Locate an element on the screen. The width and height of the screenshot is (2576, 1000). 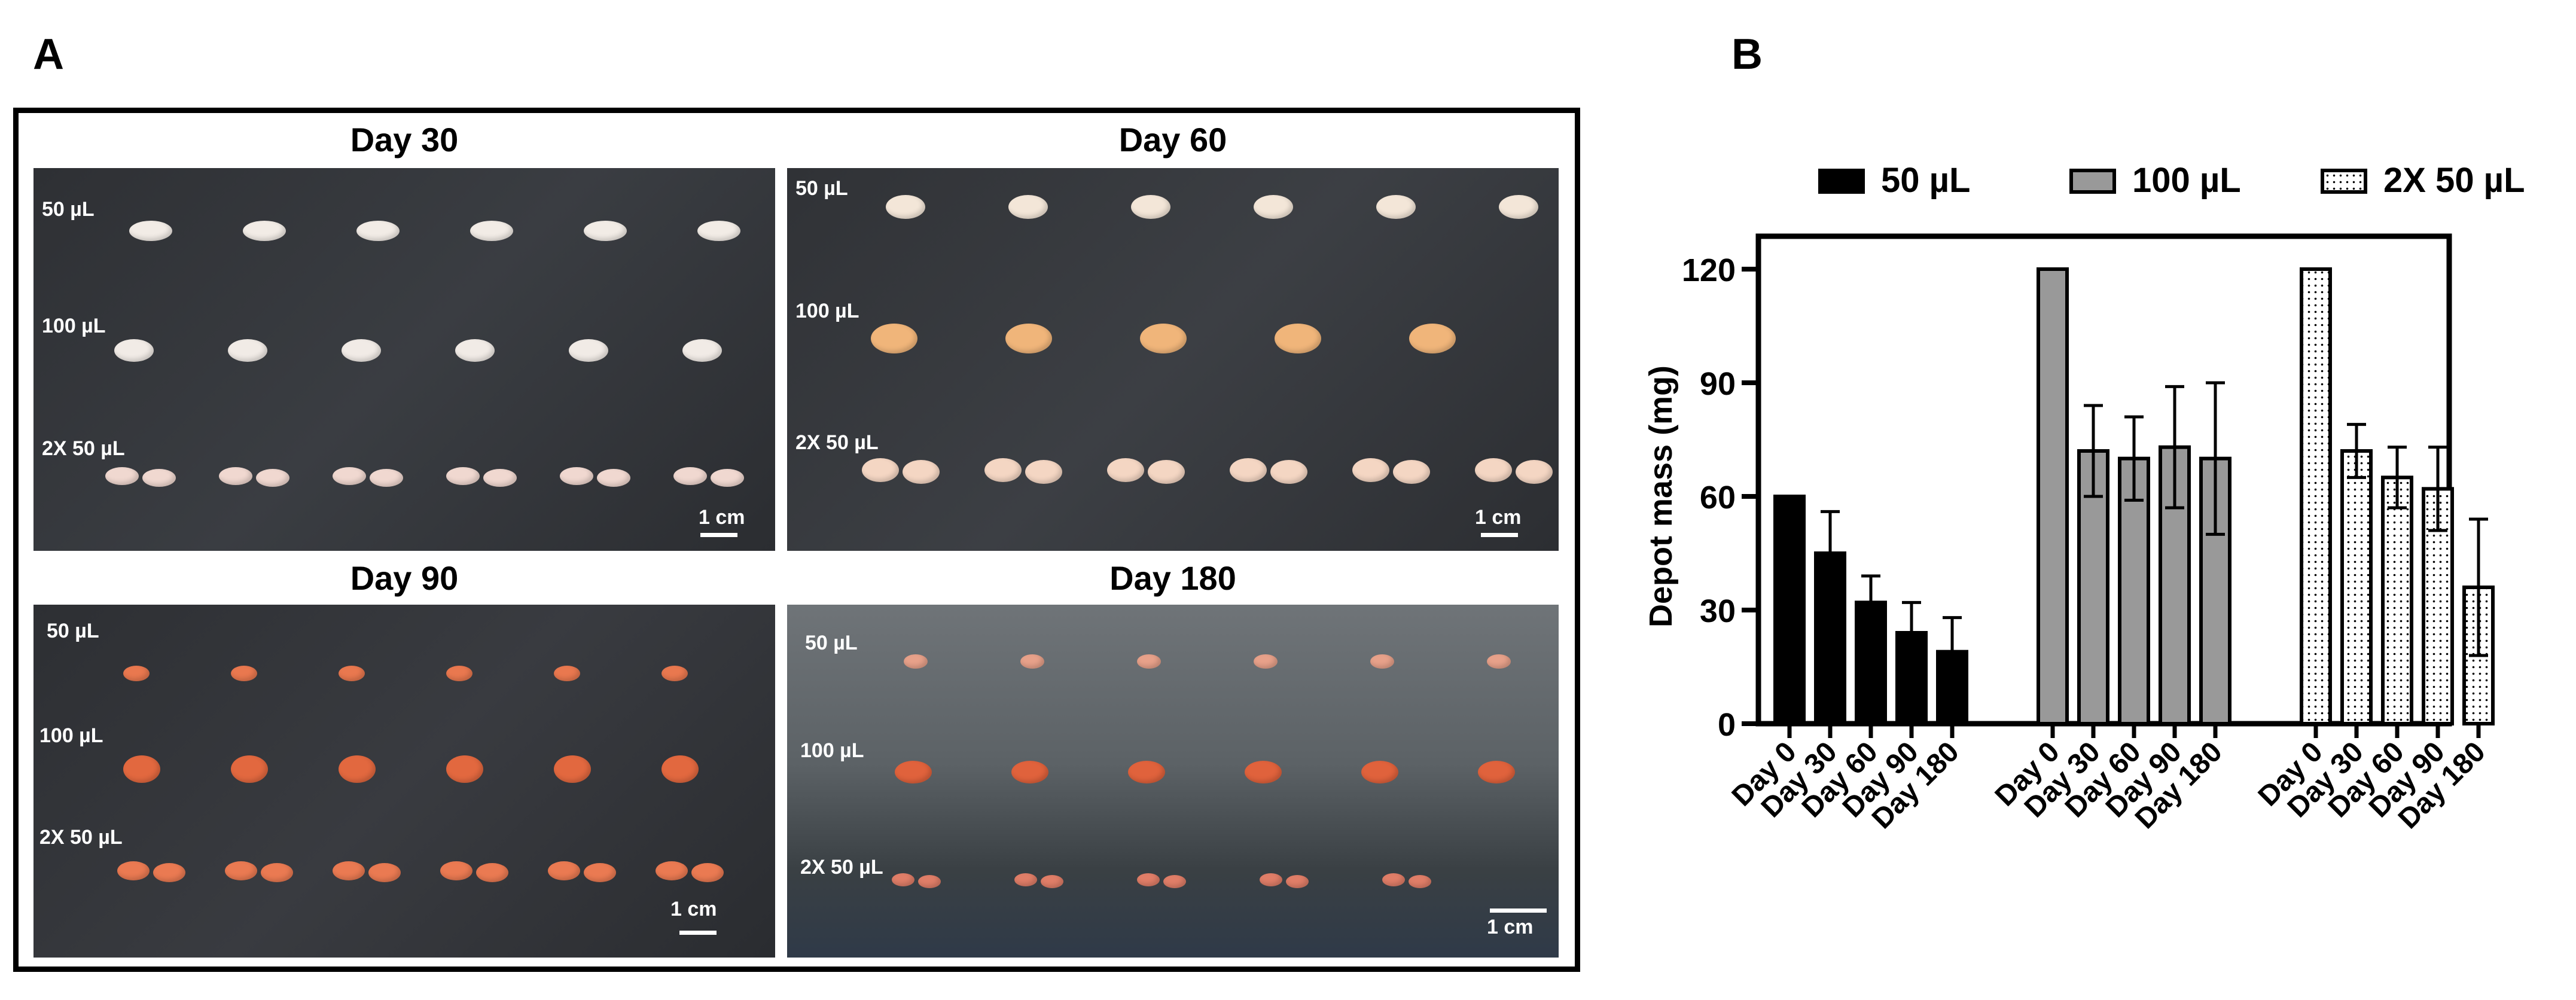
photo-title-day-180: Day 180 is located at coordinates (1172, 578).